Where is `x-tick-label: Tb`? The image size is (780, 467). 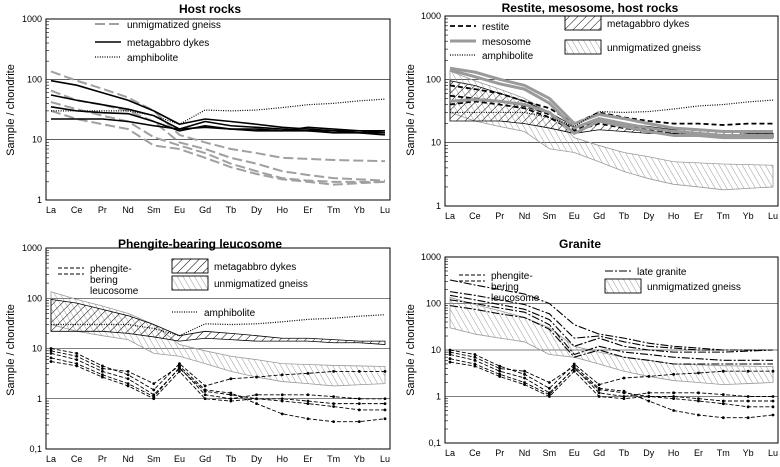
x-tick-label: Tb is located at coordinates (231, 210).